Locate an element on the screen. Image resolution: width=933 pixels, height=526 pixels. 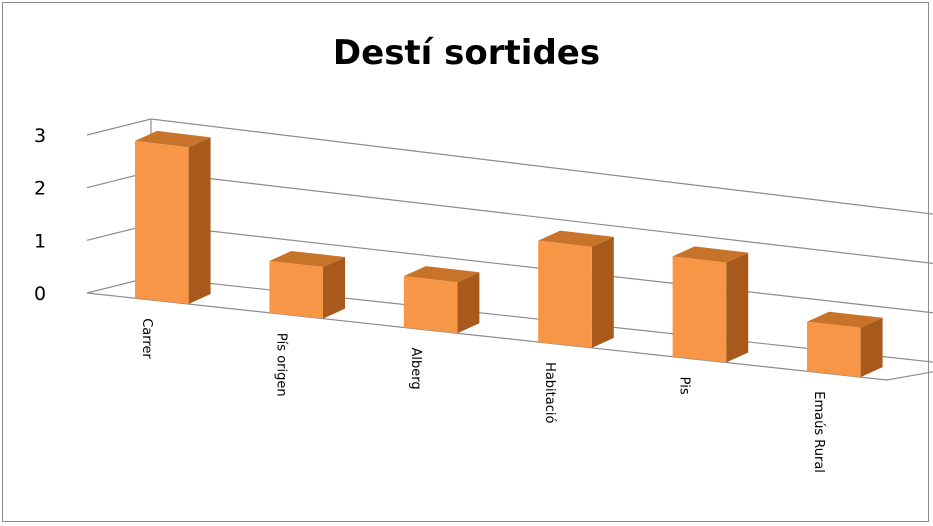
x-category-label: Habitació is located at coordinates (549, 392).